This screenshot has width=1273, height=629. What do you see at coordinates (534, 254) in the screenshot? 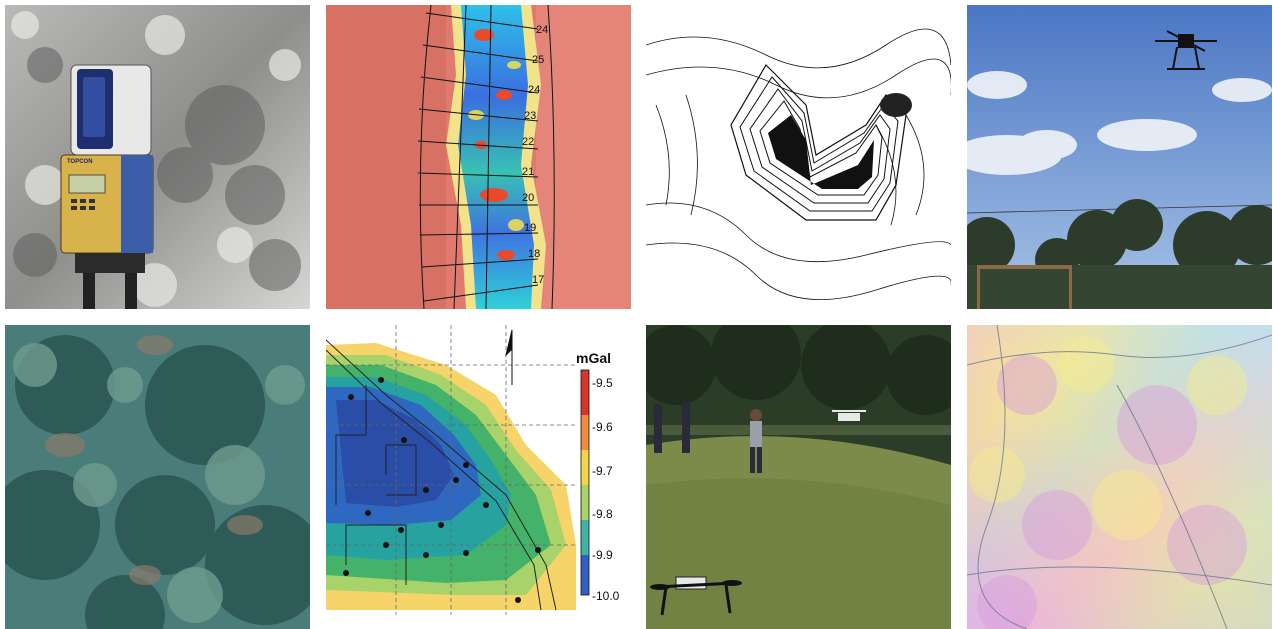
I see `section-label: 18` at bounding box center [534, 254].